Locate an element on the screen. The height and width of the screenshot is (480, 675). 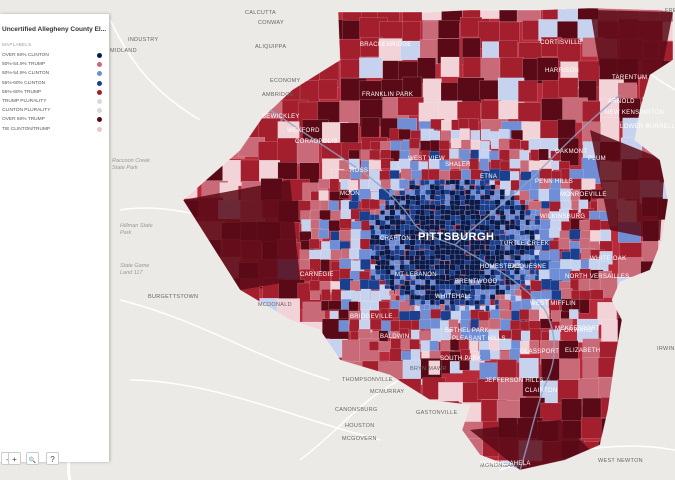
legend-item: TIE CLINTON/TRUMP is located at coordinates (52, 130).